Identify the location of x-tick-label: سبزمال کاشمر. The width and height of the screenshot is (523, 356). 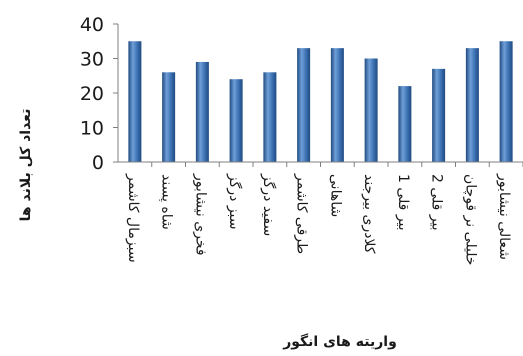
(133, 218).